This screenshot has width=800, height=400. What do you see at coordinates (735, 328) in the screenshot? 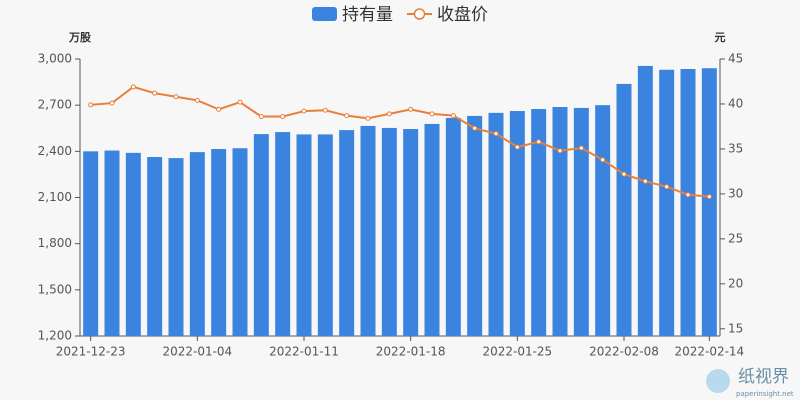
I see `y2-tick-label: 15` at bounding box center [735, 328].